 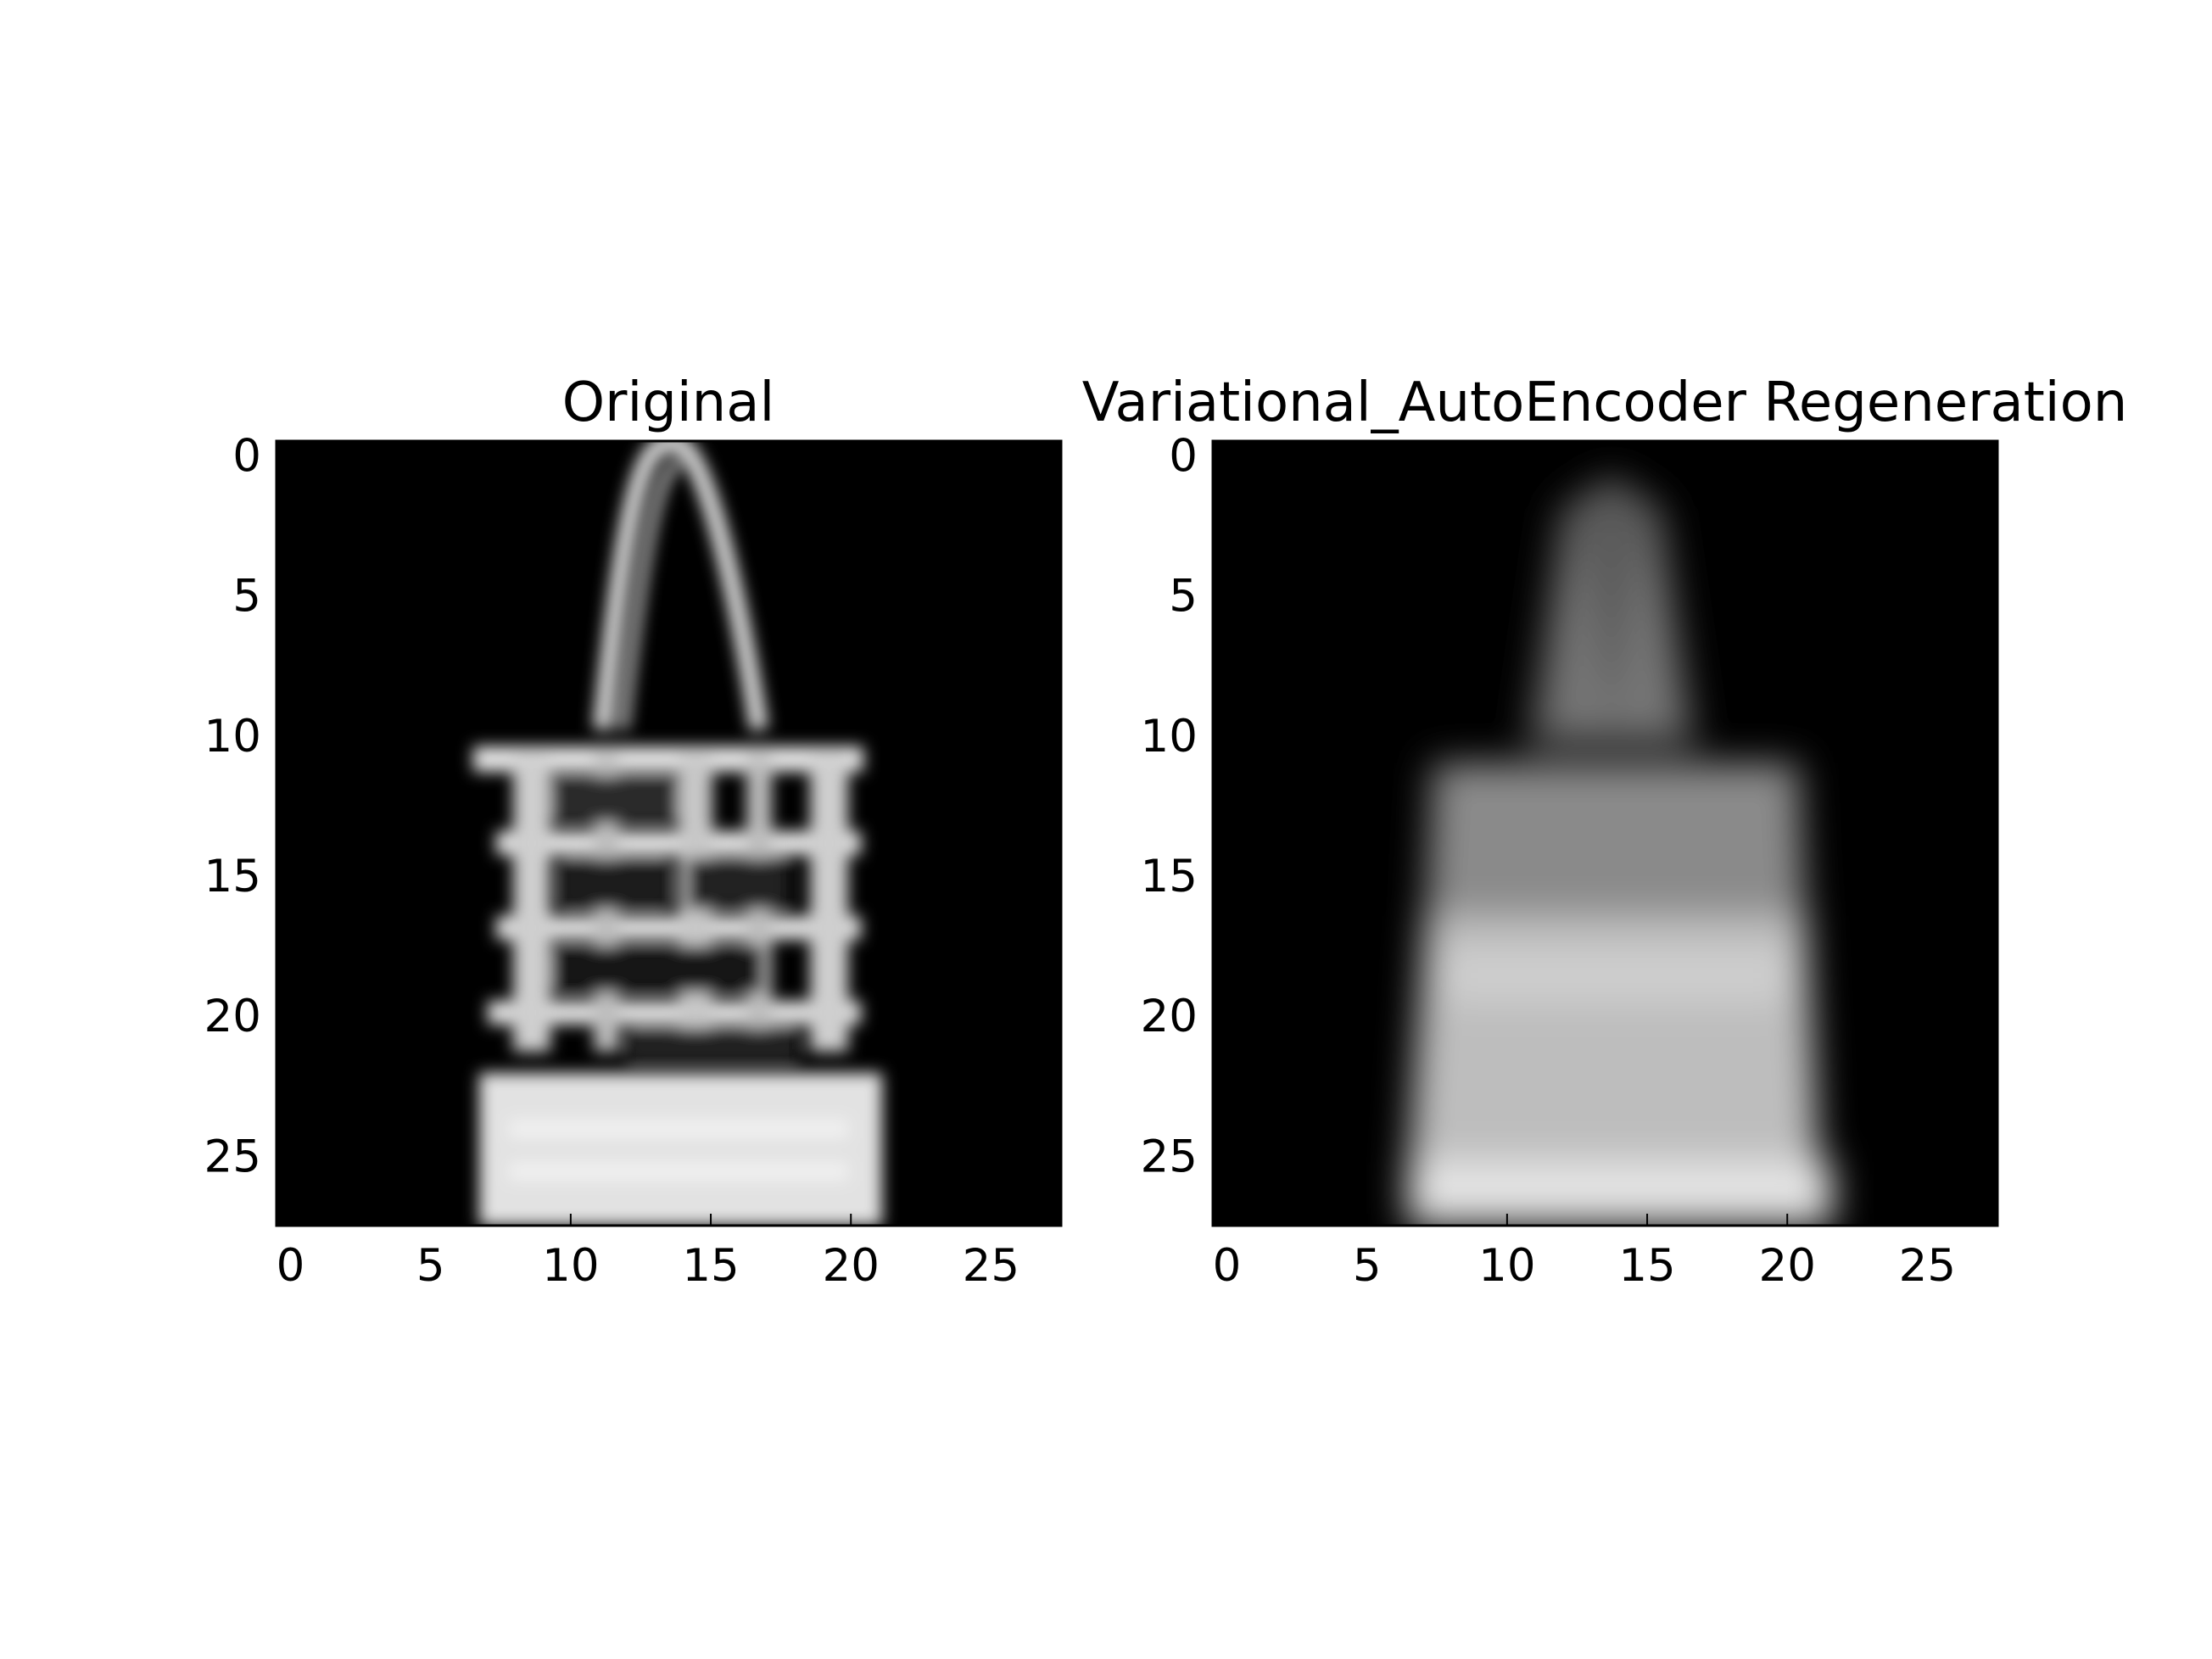 What do you see at coordinates (232, 1016) in the screenshot?
I see `original-ytick-label: 20` at bounding box center [232, 1016].